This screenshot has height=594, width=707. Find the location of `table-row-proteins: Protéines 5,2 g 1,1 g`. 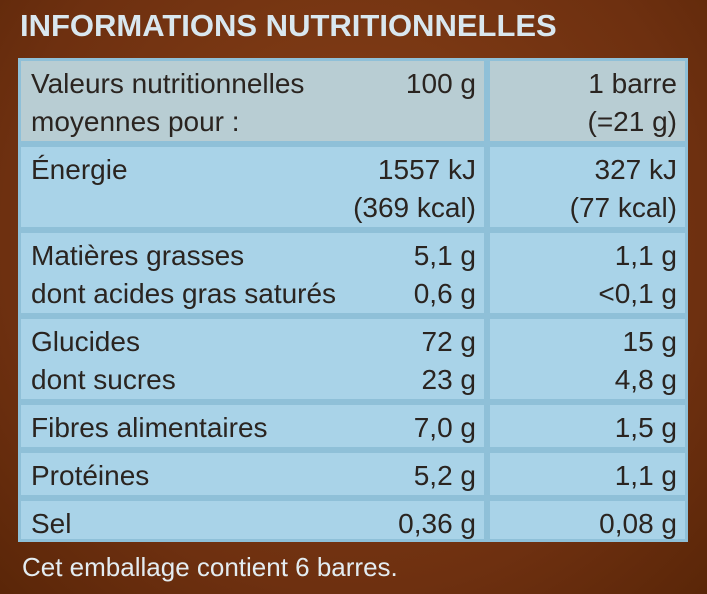

table-row-proteins: Protéines 5,2 g 1,1 g is located at coordinates (353, 474).